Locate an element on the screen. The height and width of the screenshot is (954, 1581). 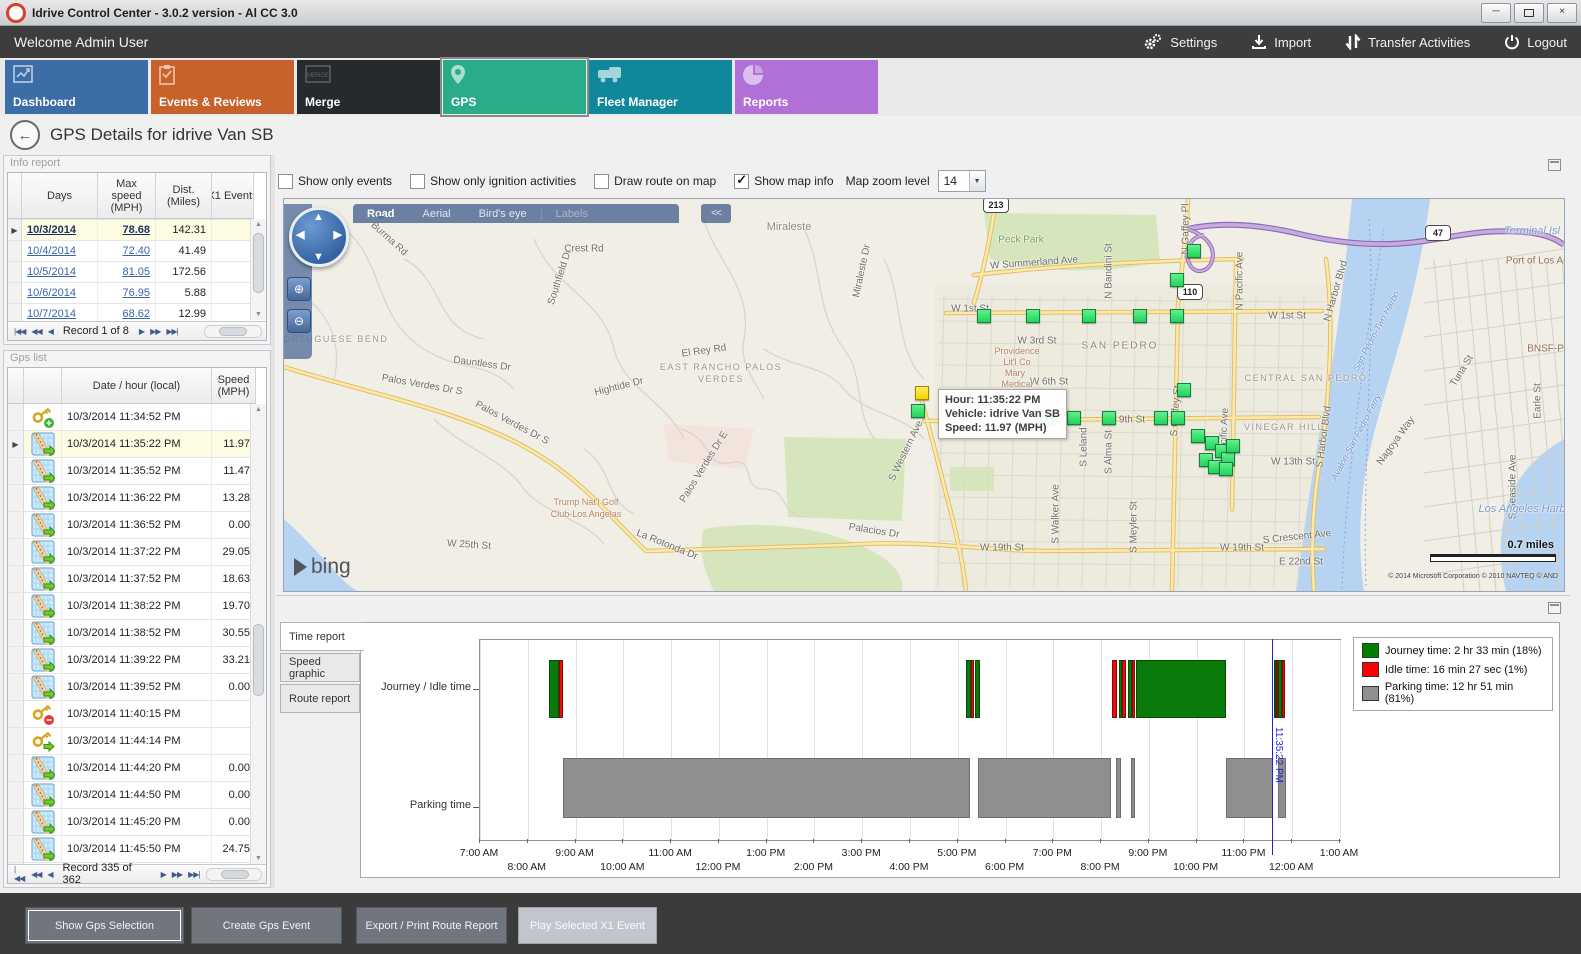
topbar-action-transfer-activities: Transfer Activities is located at coordinates (1407, 42).